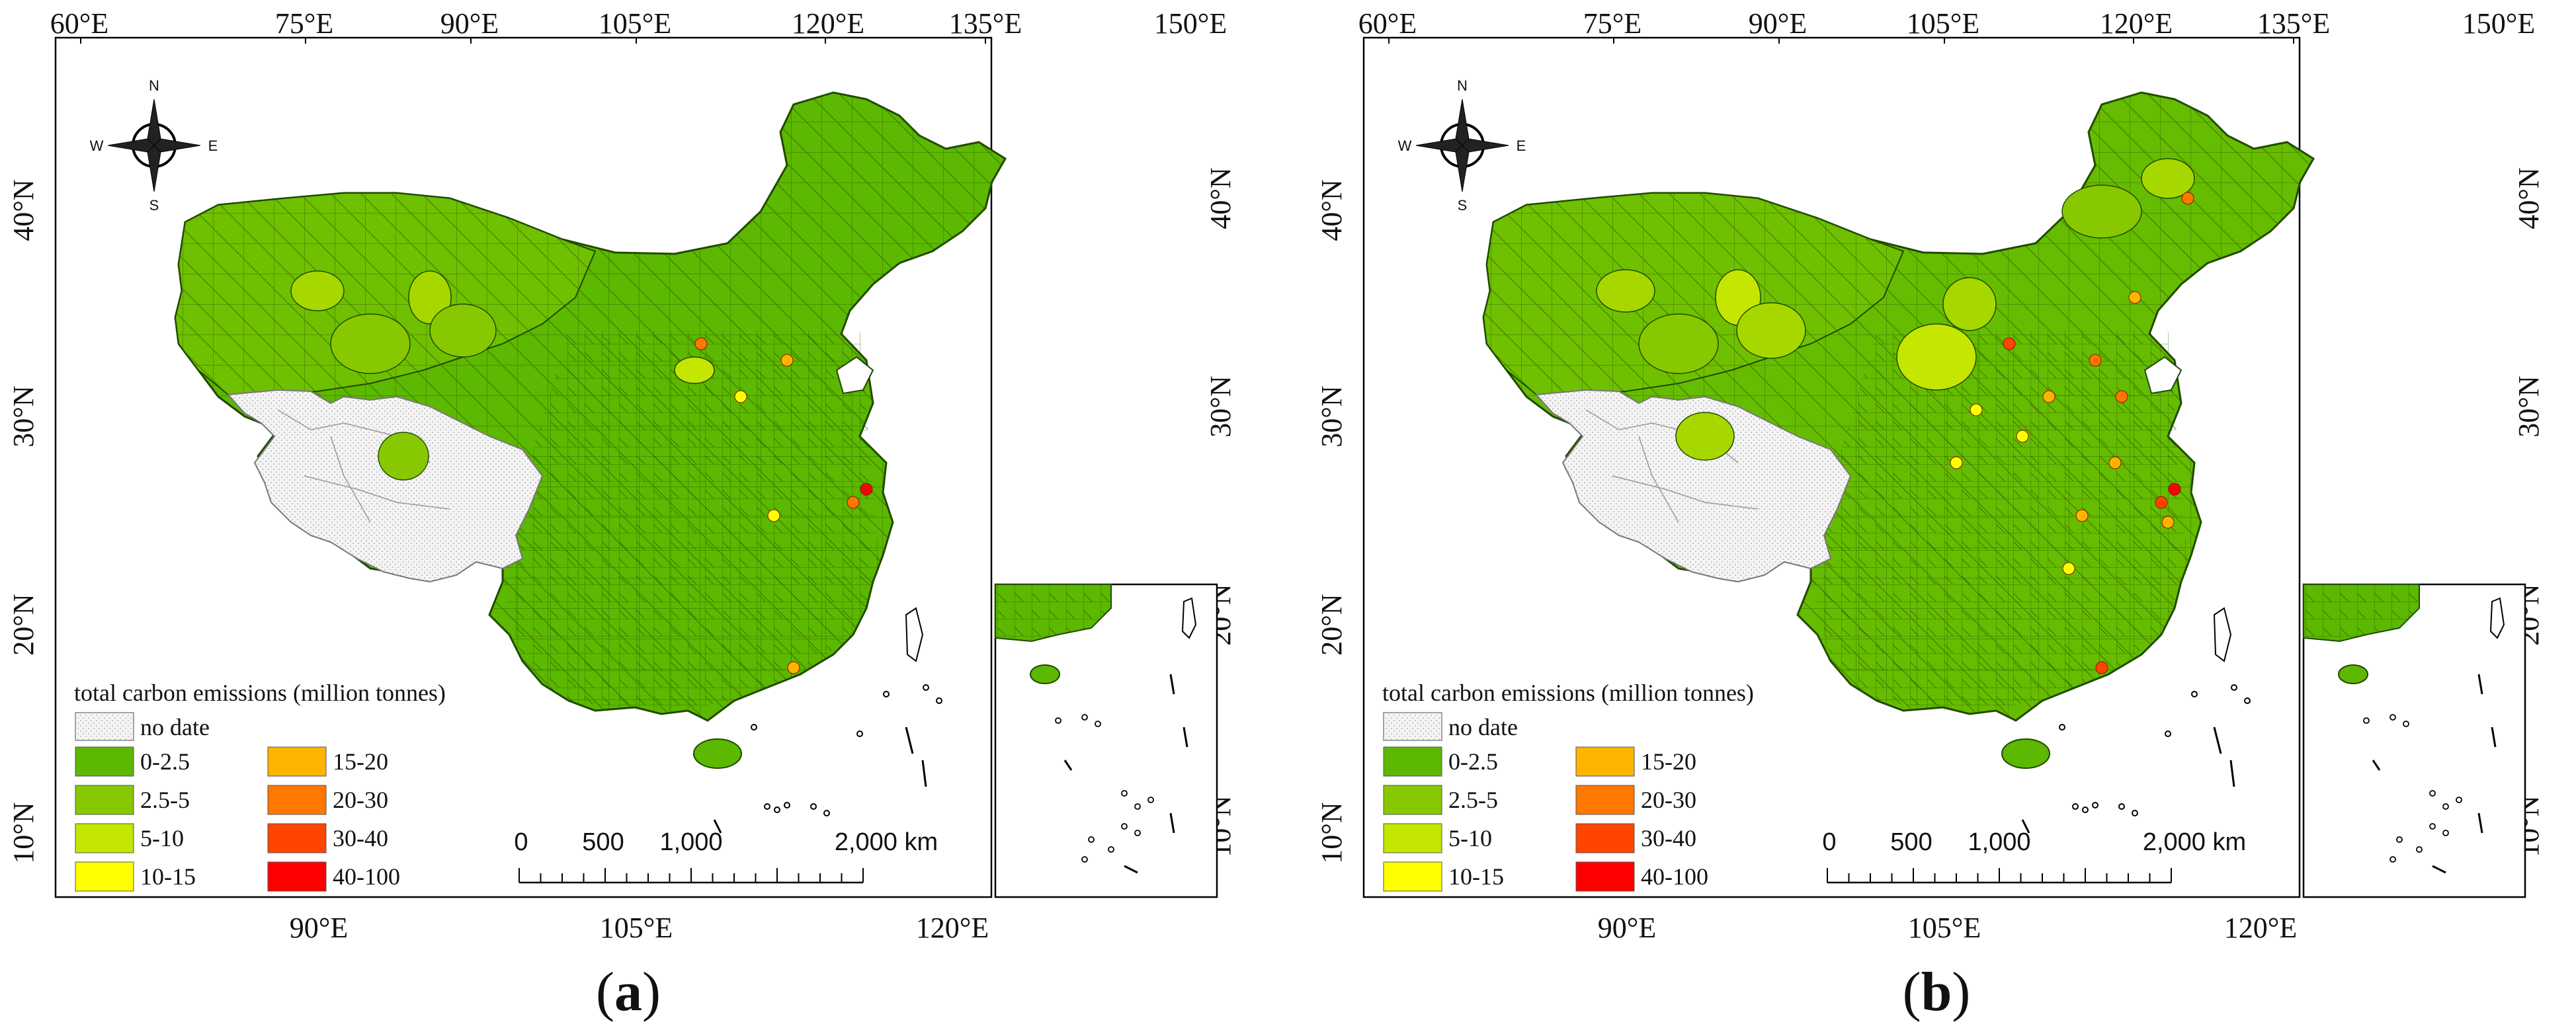  What do you see at coordinates (1943, 23) in the screenshot?
I see `top-axis-label: 105°E` at bounding box center [1943, 23].